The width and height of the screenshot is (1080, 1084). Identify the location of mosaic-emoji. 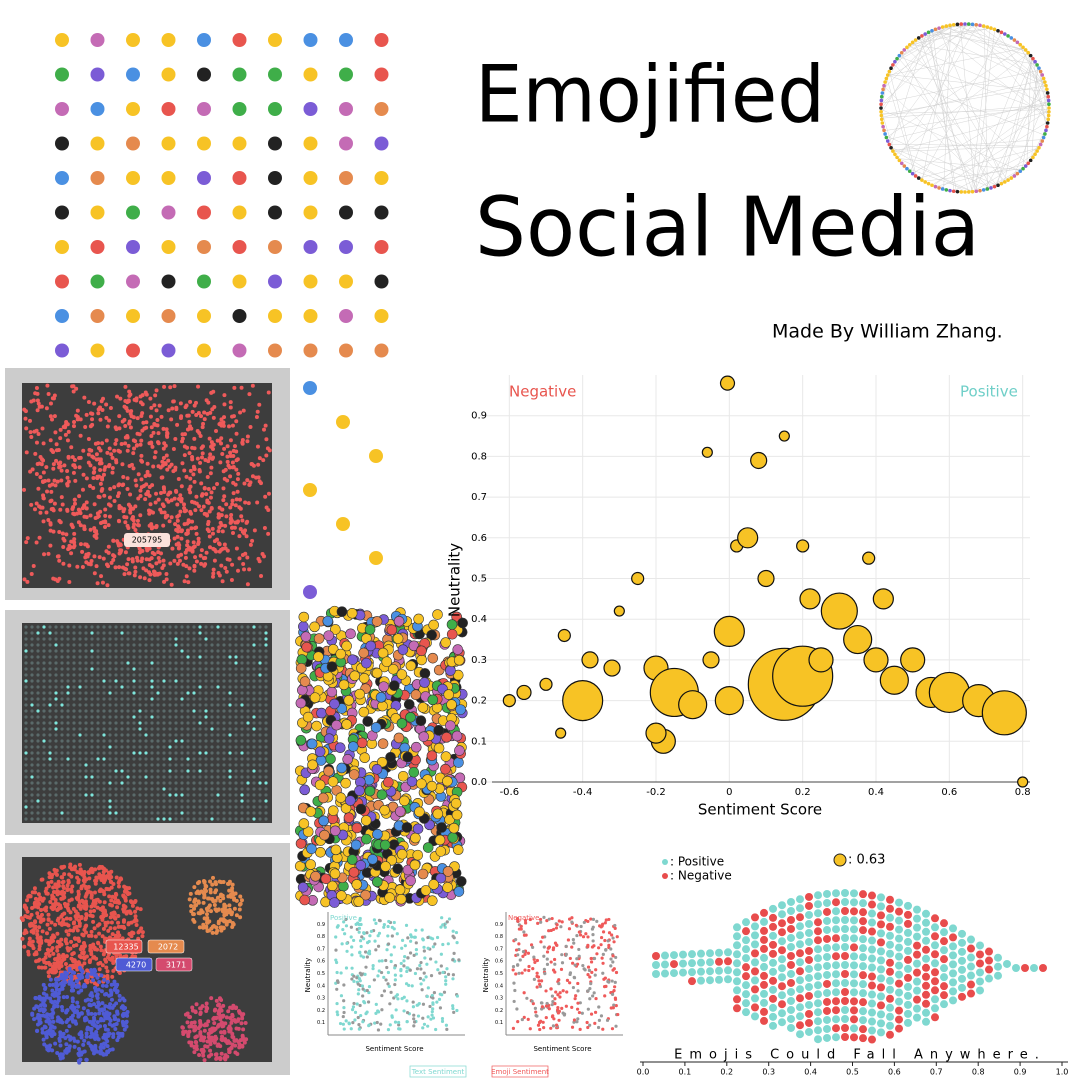
(412, 781).